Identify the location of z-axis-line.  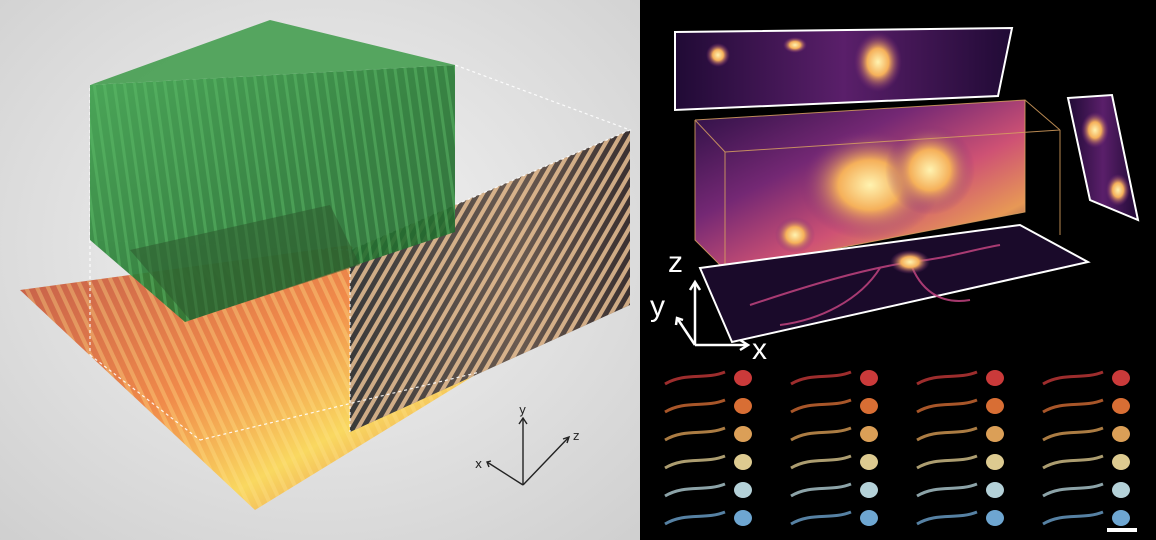
(546, 461).